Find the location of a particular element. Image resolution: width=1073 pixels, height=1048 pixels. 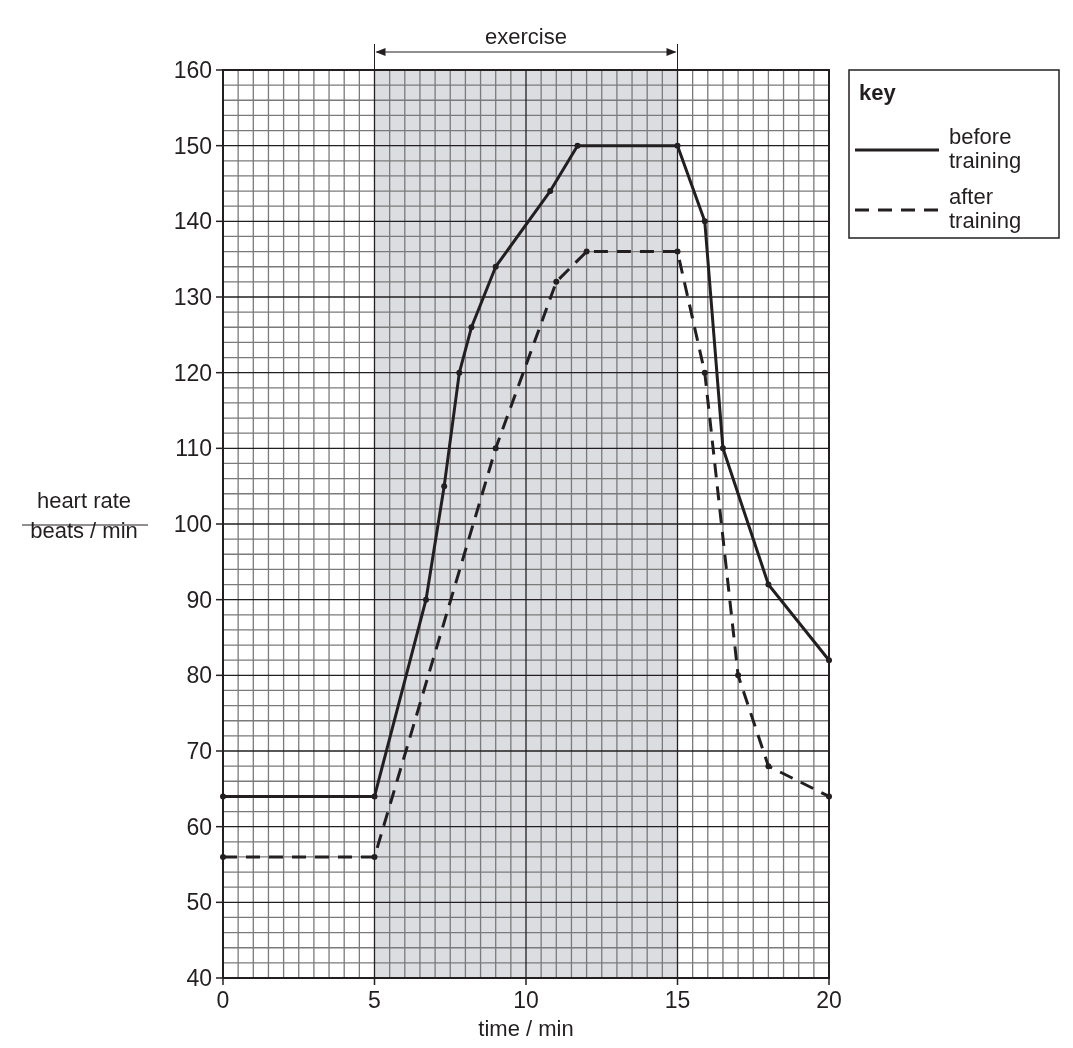

x-axis-title: time / min is located at coordinates (526, 1028).